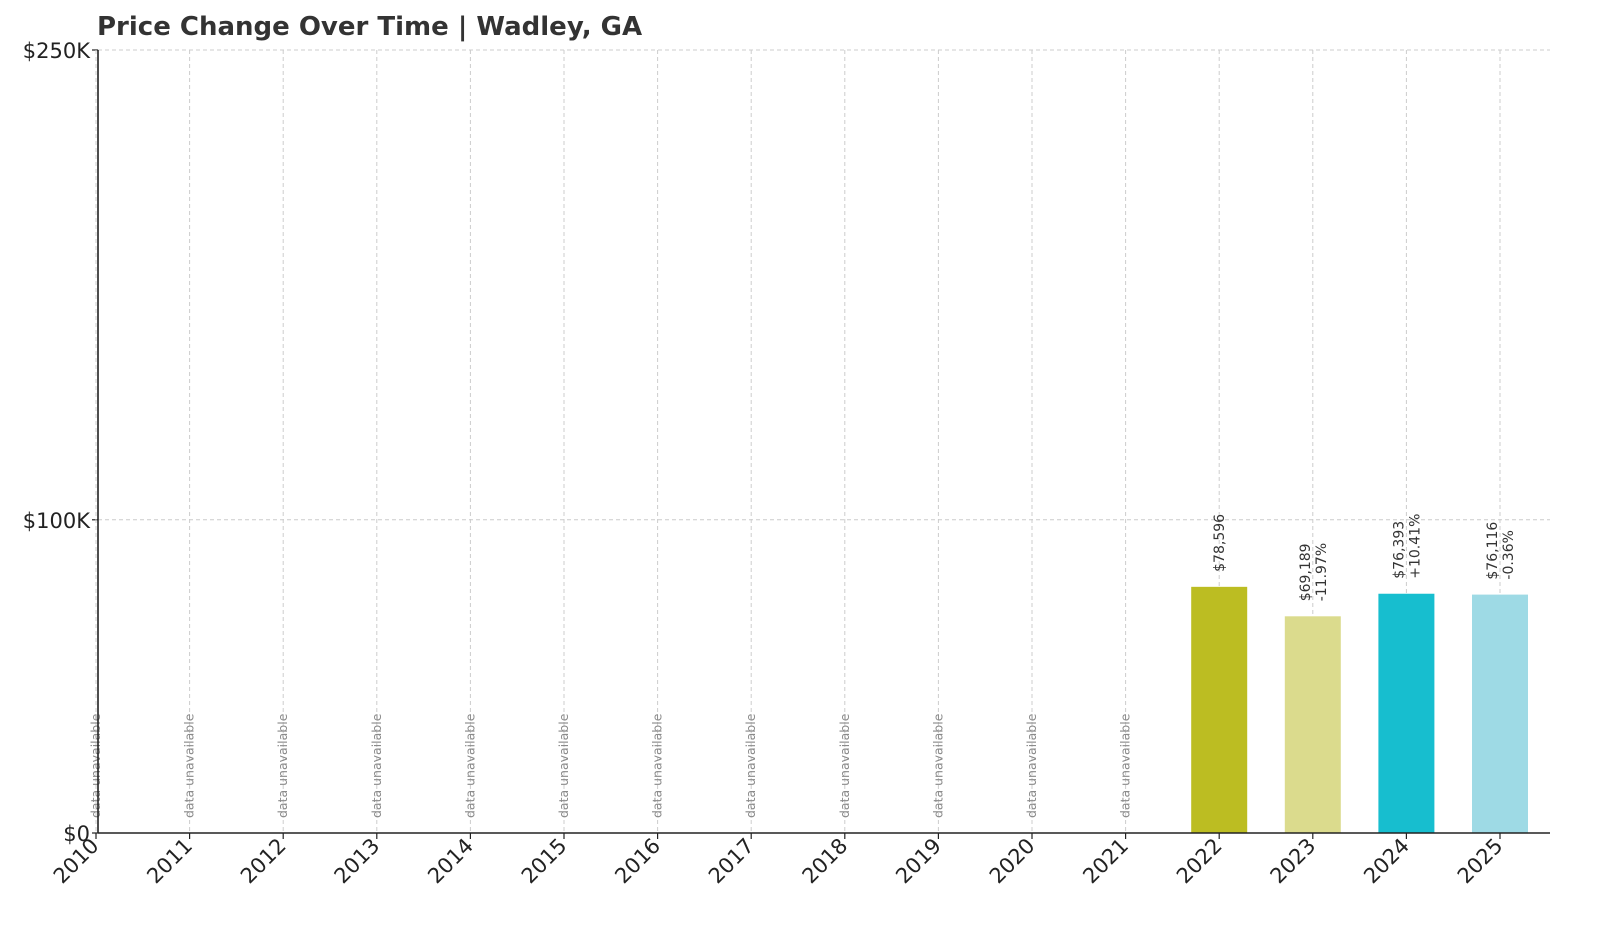 This screenshot has width=1600, height=933. What do you see at coordinates (1493, 551) in the screenshot?
I see `bar-value-label: $76,116` at bounding box center [1493, 551].